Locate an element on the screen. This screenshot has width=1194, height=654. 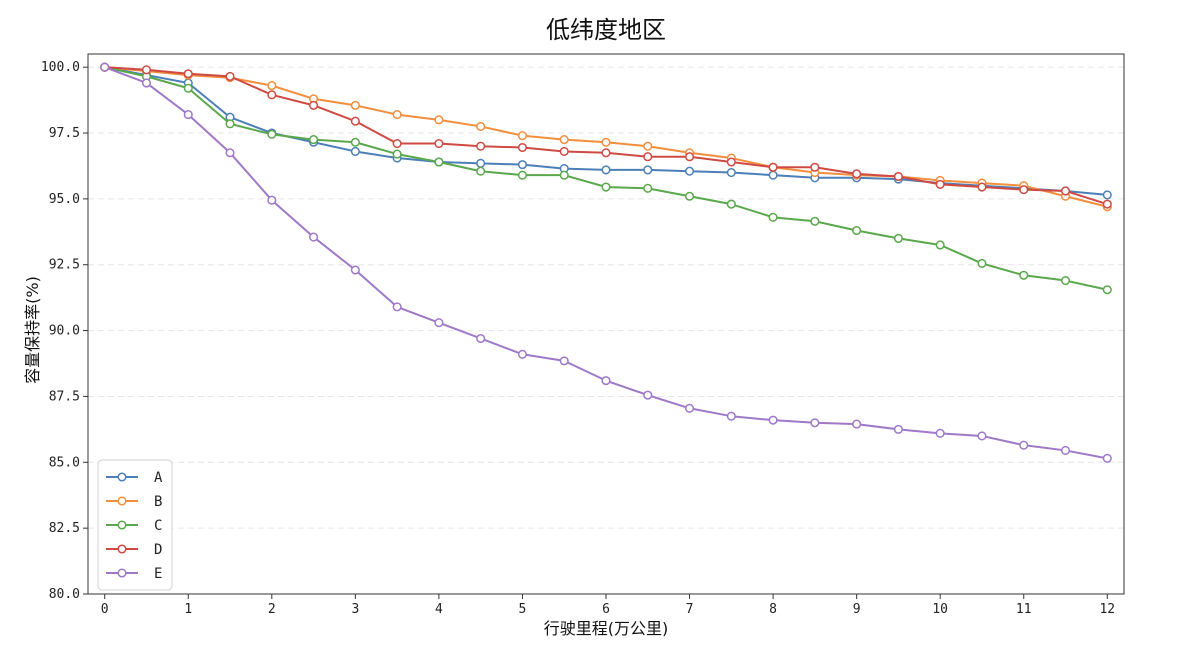
y-tick-label: 95.0 is located at coordinates (64, 199).